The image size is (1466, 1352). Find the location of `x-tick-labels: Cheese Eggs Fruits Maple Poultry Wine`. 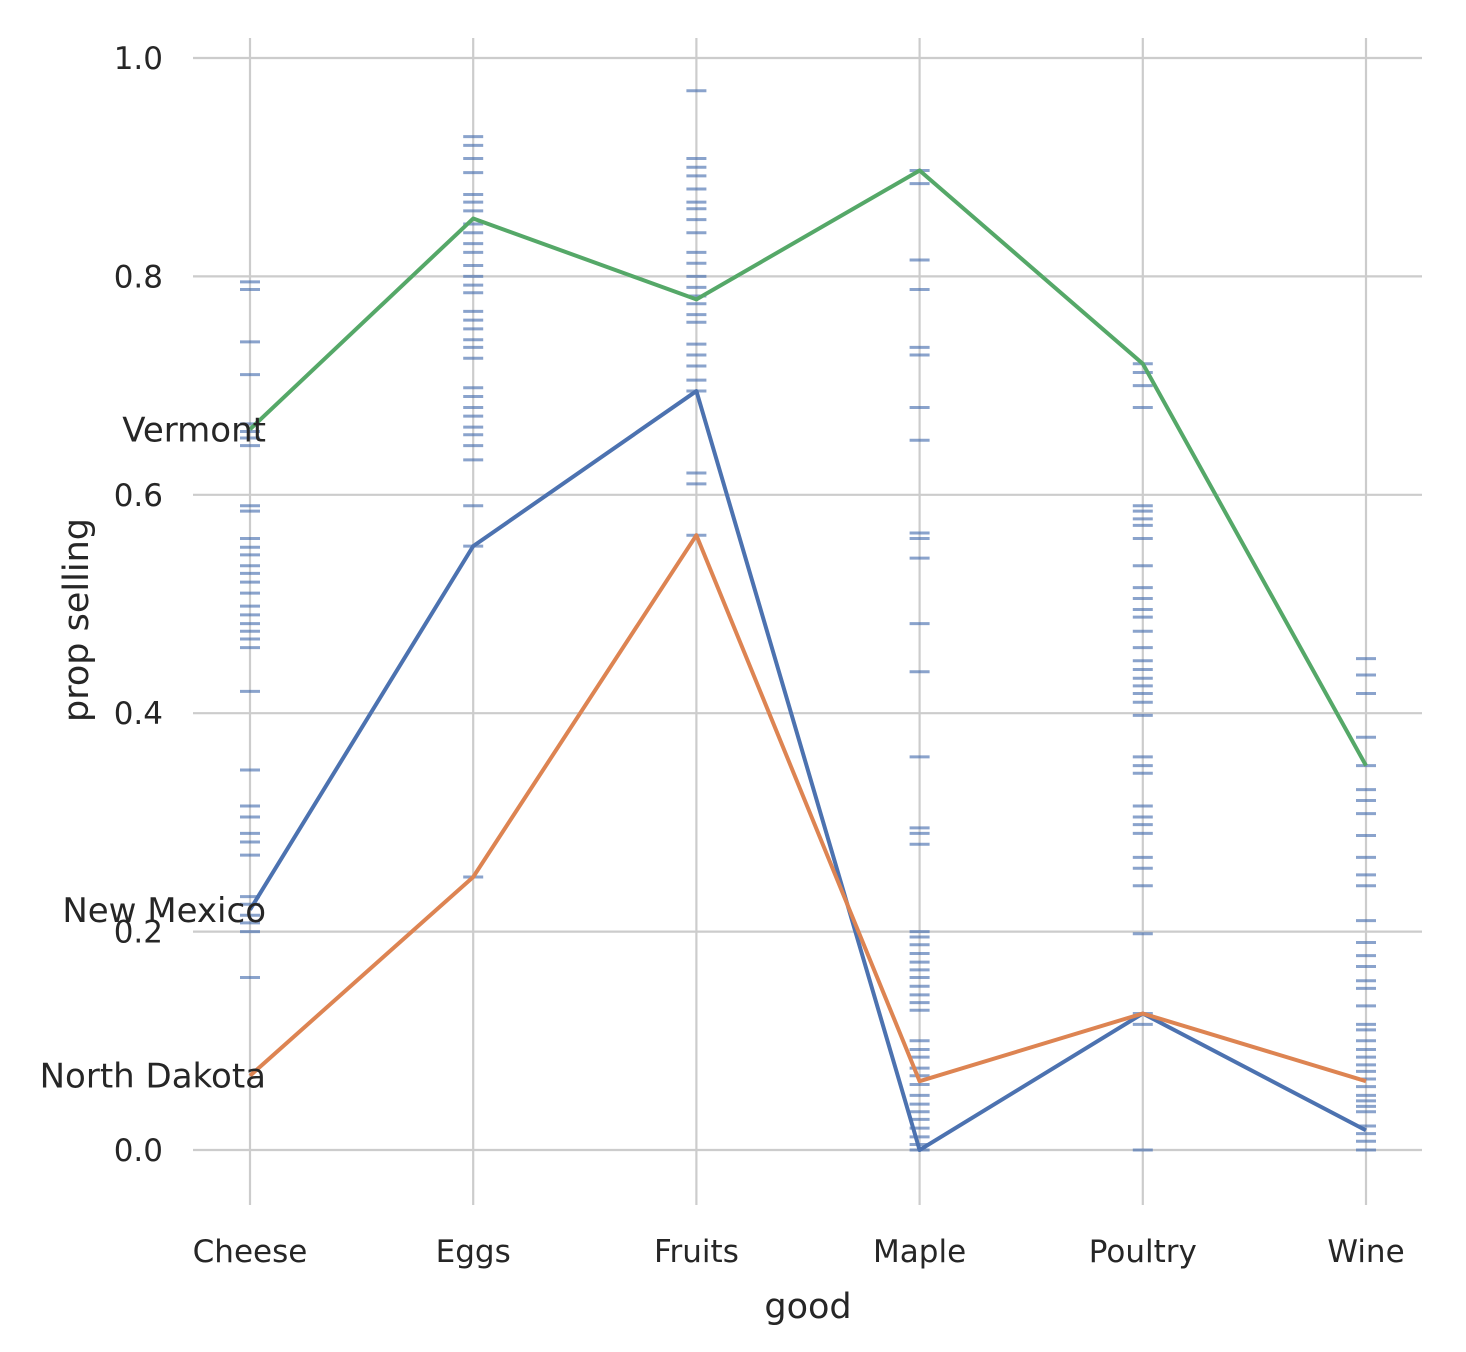

x-tick-labels: Cheese Eggs Fruits Maple Poultry Wine is located at coordinates (799, 1252).